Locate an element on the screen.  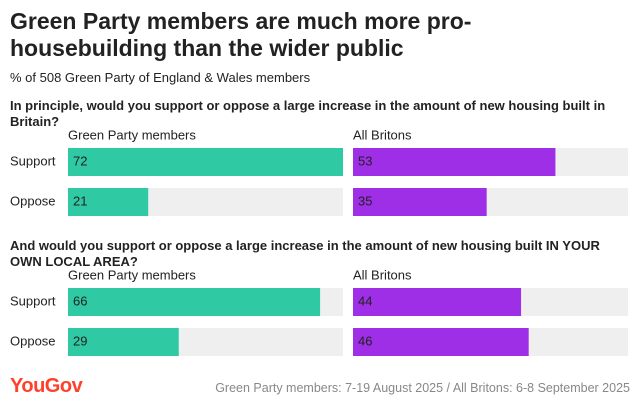
value-label: 46 is located at coordinates (365, 340).